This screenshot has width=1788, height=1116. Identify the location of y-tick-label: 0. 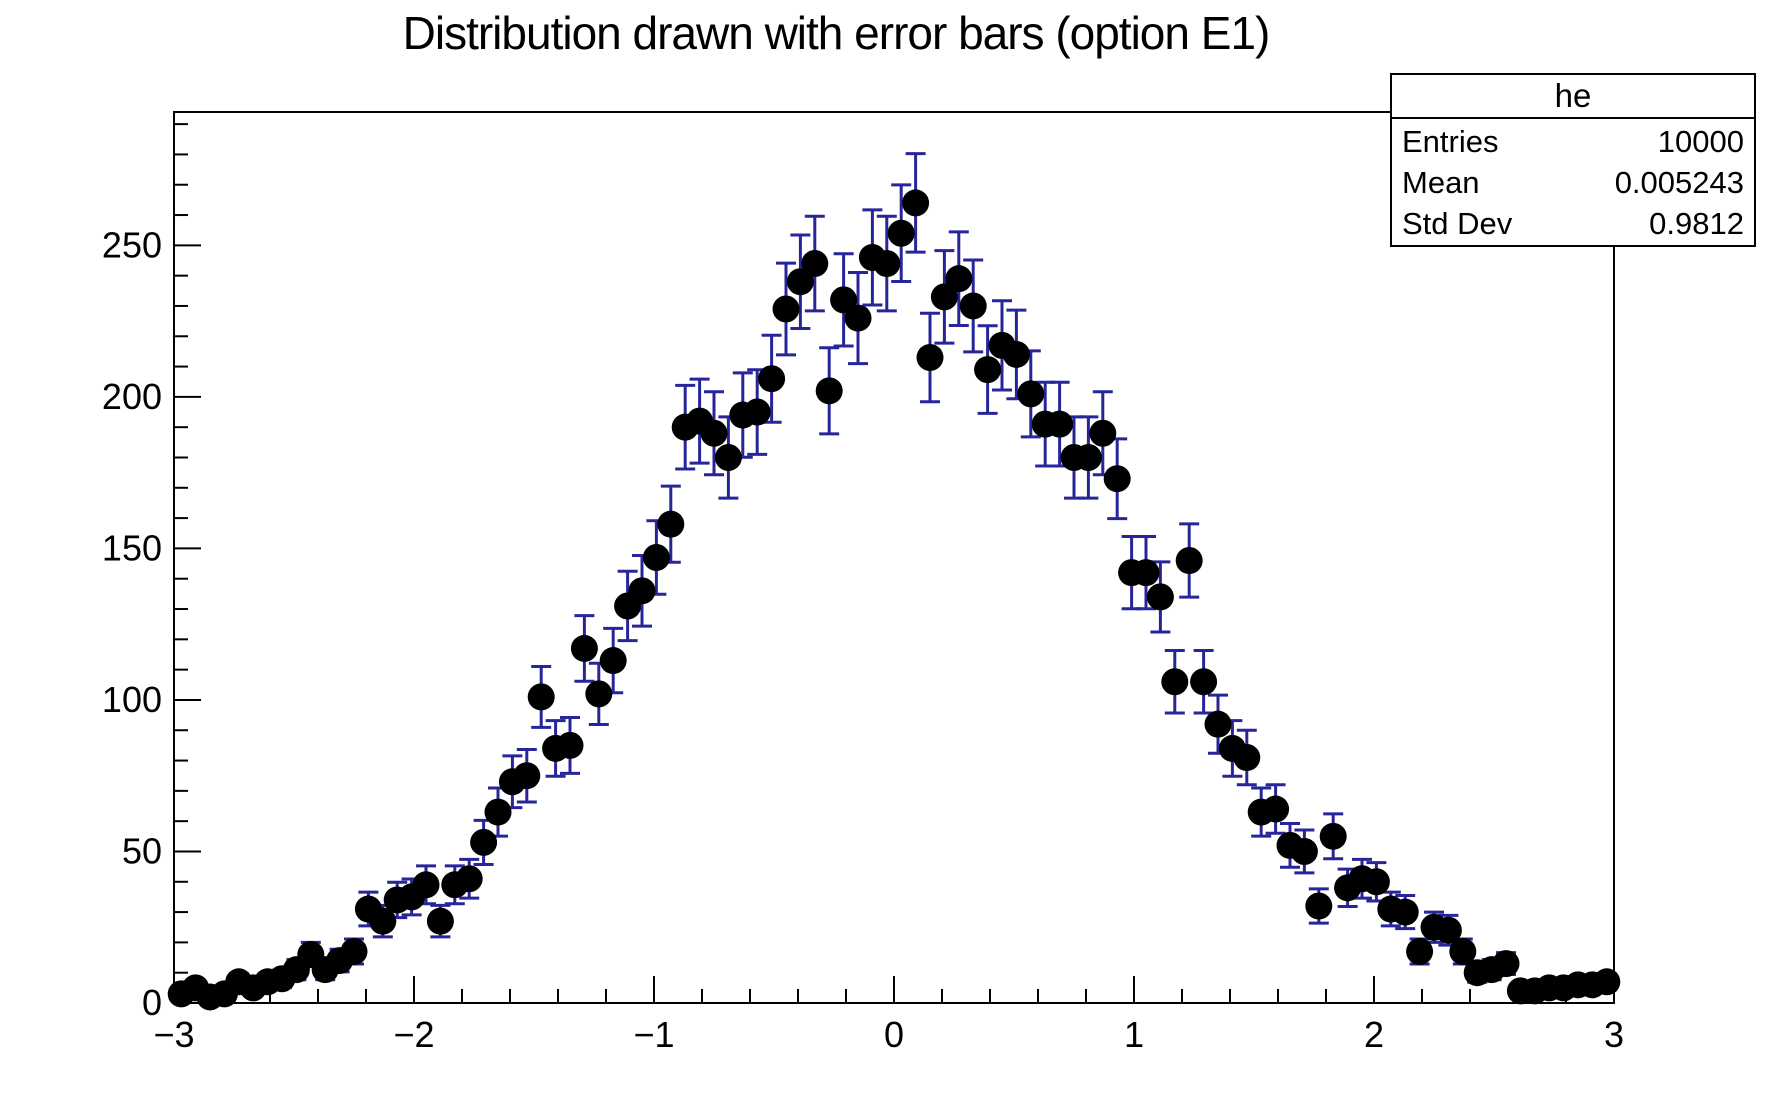
(152, 1002).